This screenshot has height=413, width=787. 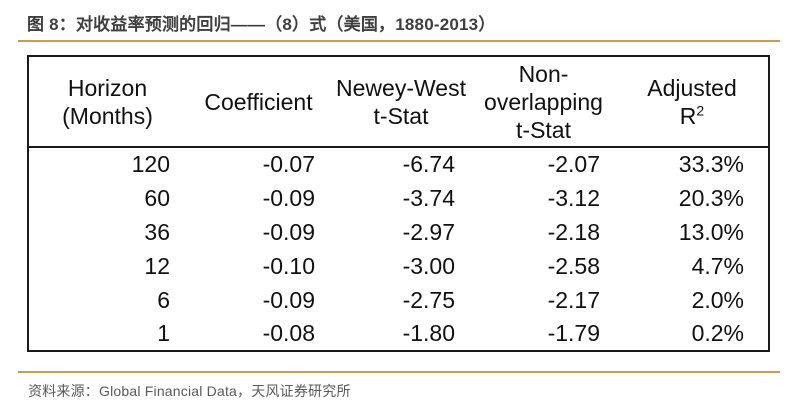 What do you see at coordinates (700, 109) in the screenshot?
I see `r2-superscript: 2` at bounding box center [700, 109].